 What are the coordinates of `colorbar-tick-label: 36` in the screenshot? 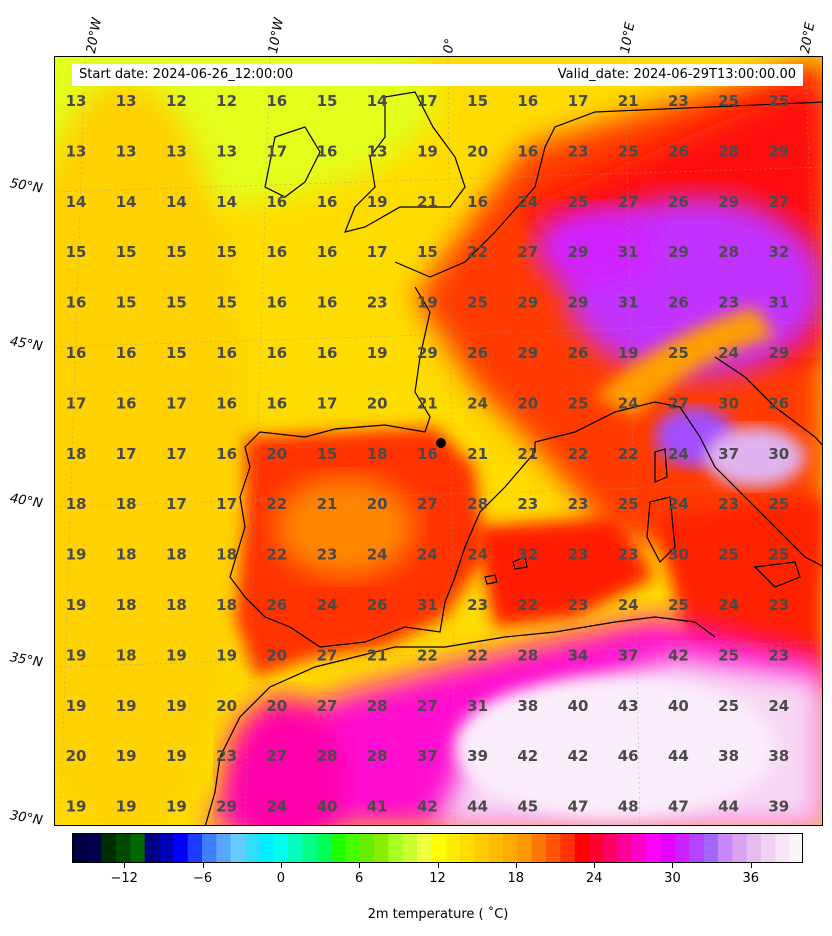 It's located at (751, 878).